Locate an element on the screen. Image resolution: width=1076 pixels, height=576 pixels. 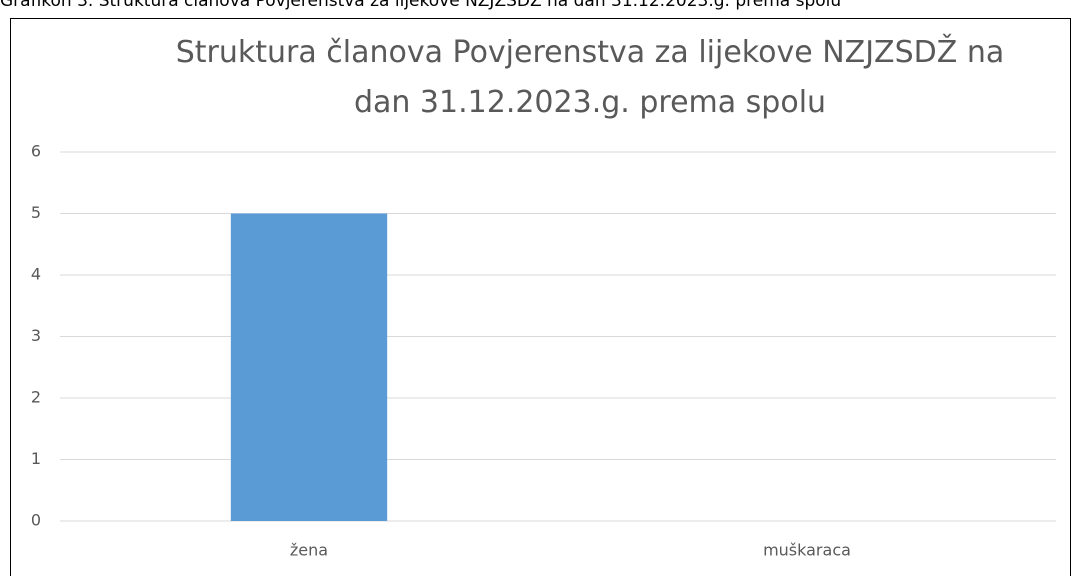
y-tick-label: 4 is located at coordinates (36, 274).